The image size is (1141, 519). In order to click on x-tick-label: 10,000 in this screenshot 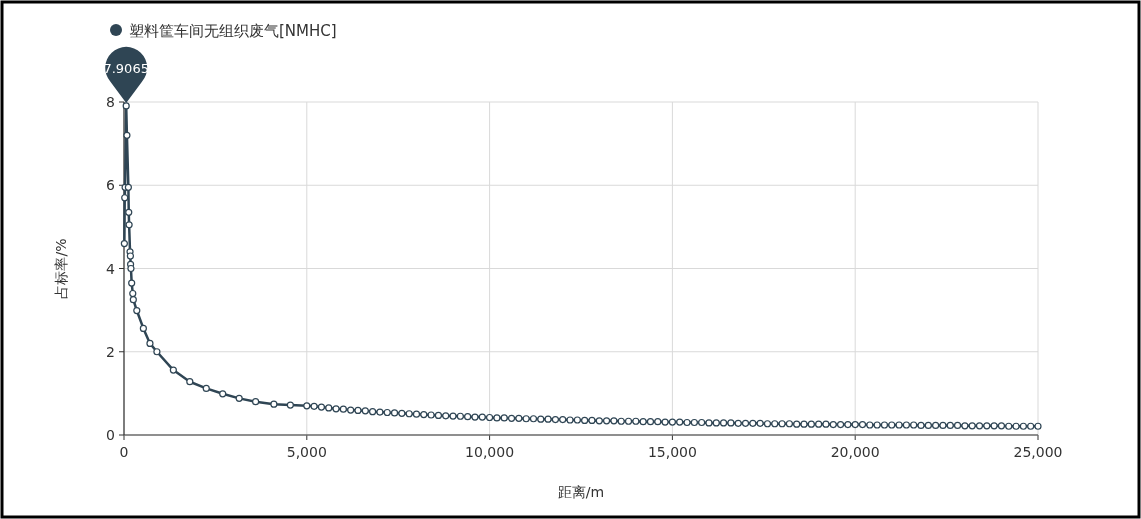, I will do `click(490, 452)`.